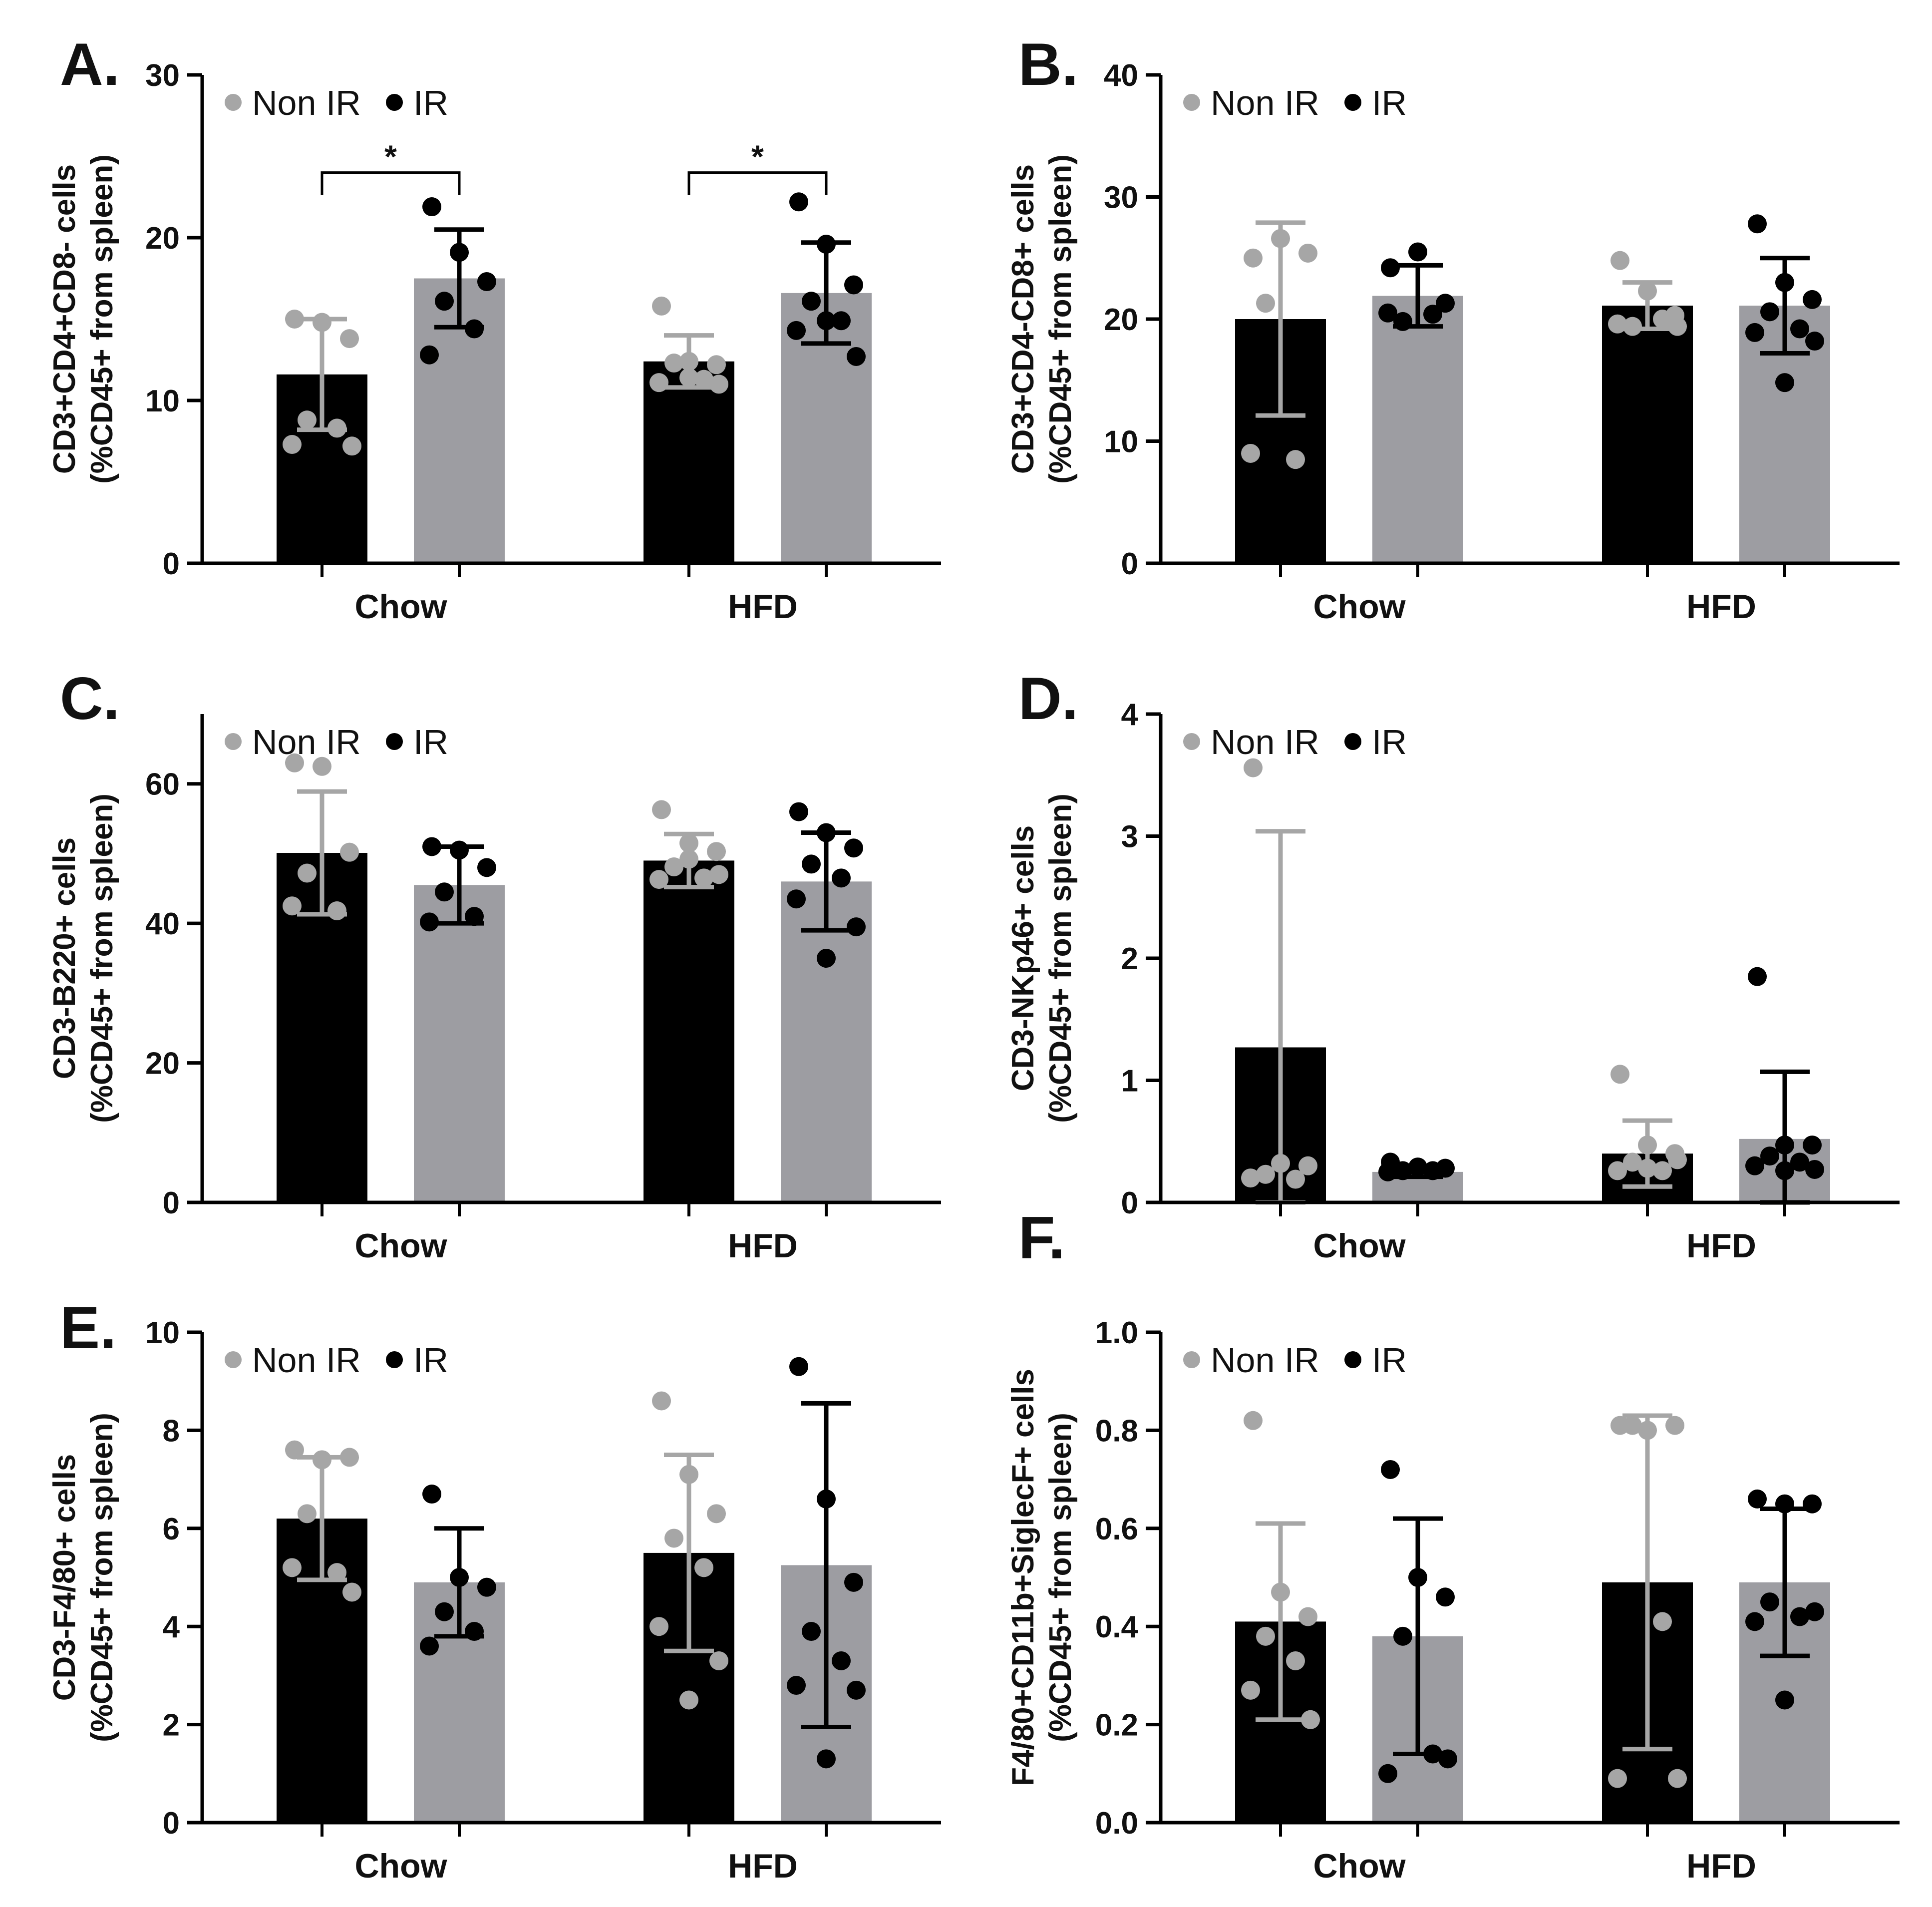 The width and height of the screenshot is (1932, 1907). What do you see at coordinates (1191, 1359) in the screenshot?
I see `legend-marker-non-ir` at bounding box center [1191, 1359].